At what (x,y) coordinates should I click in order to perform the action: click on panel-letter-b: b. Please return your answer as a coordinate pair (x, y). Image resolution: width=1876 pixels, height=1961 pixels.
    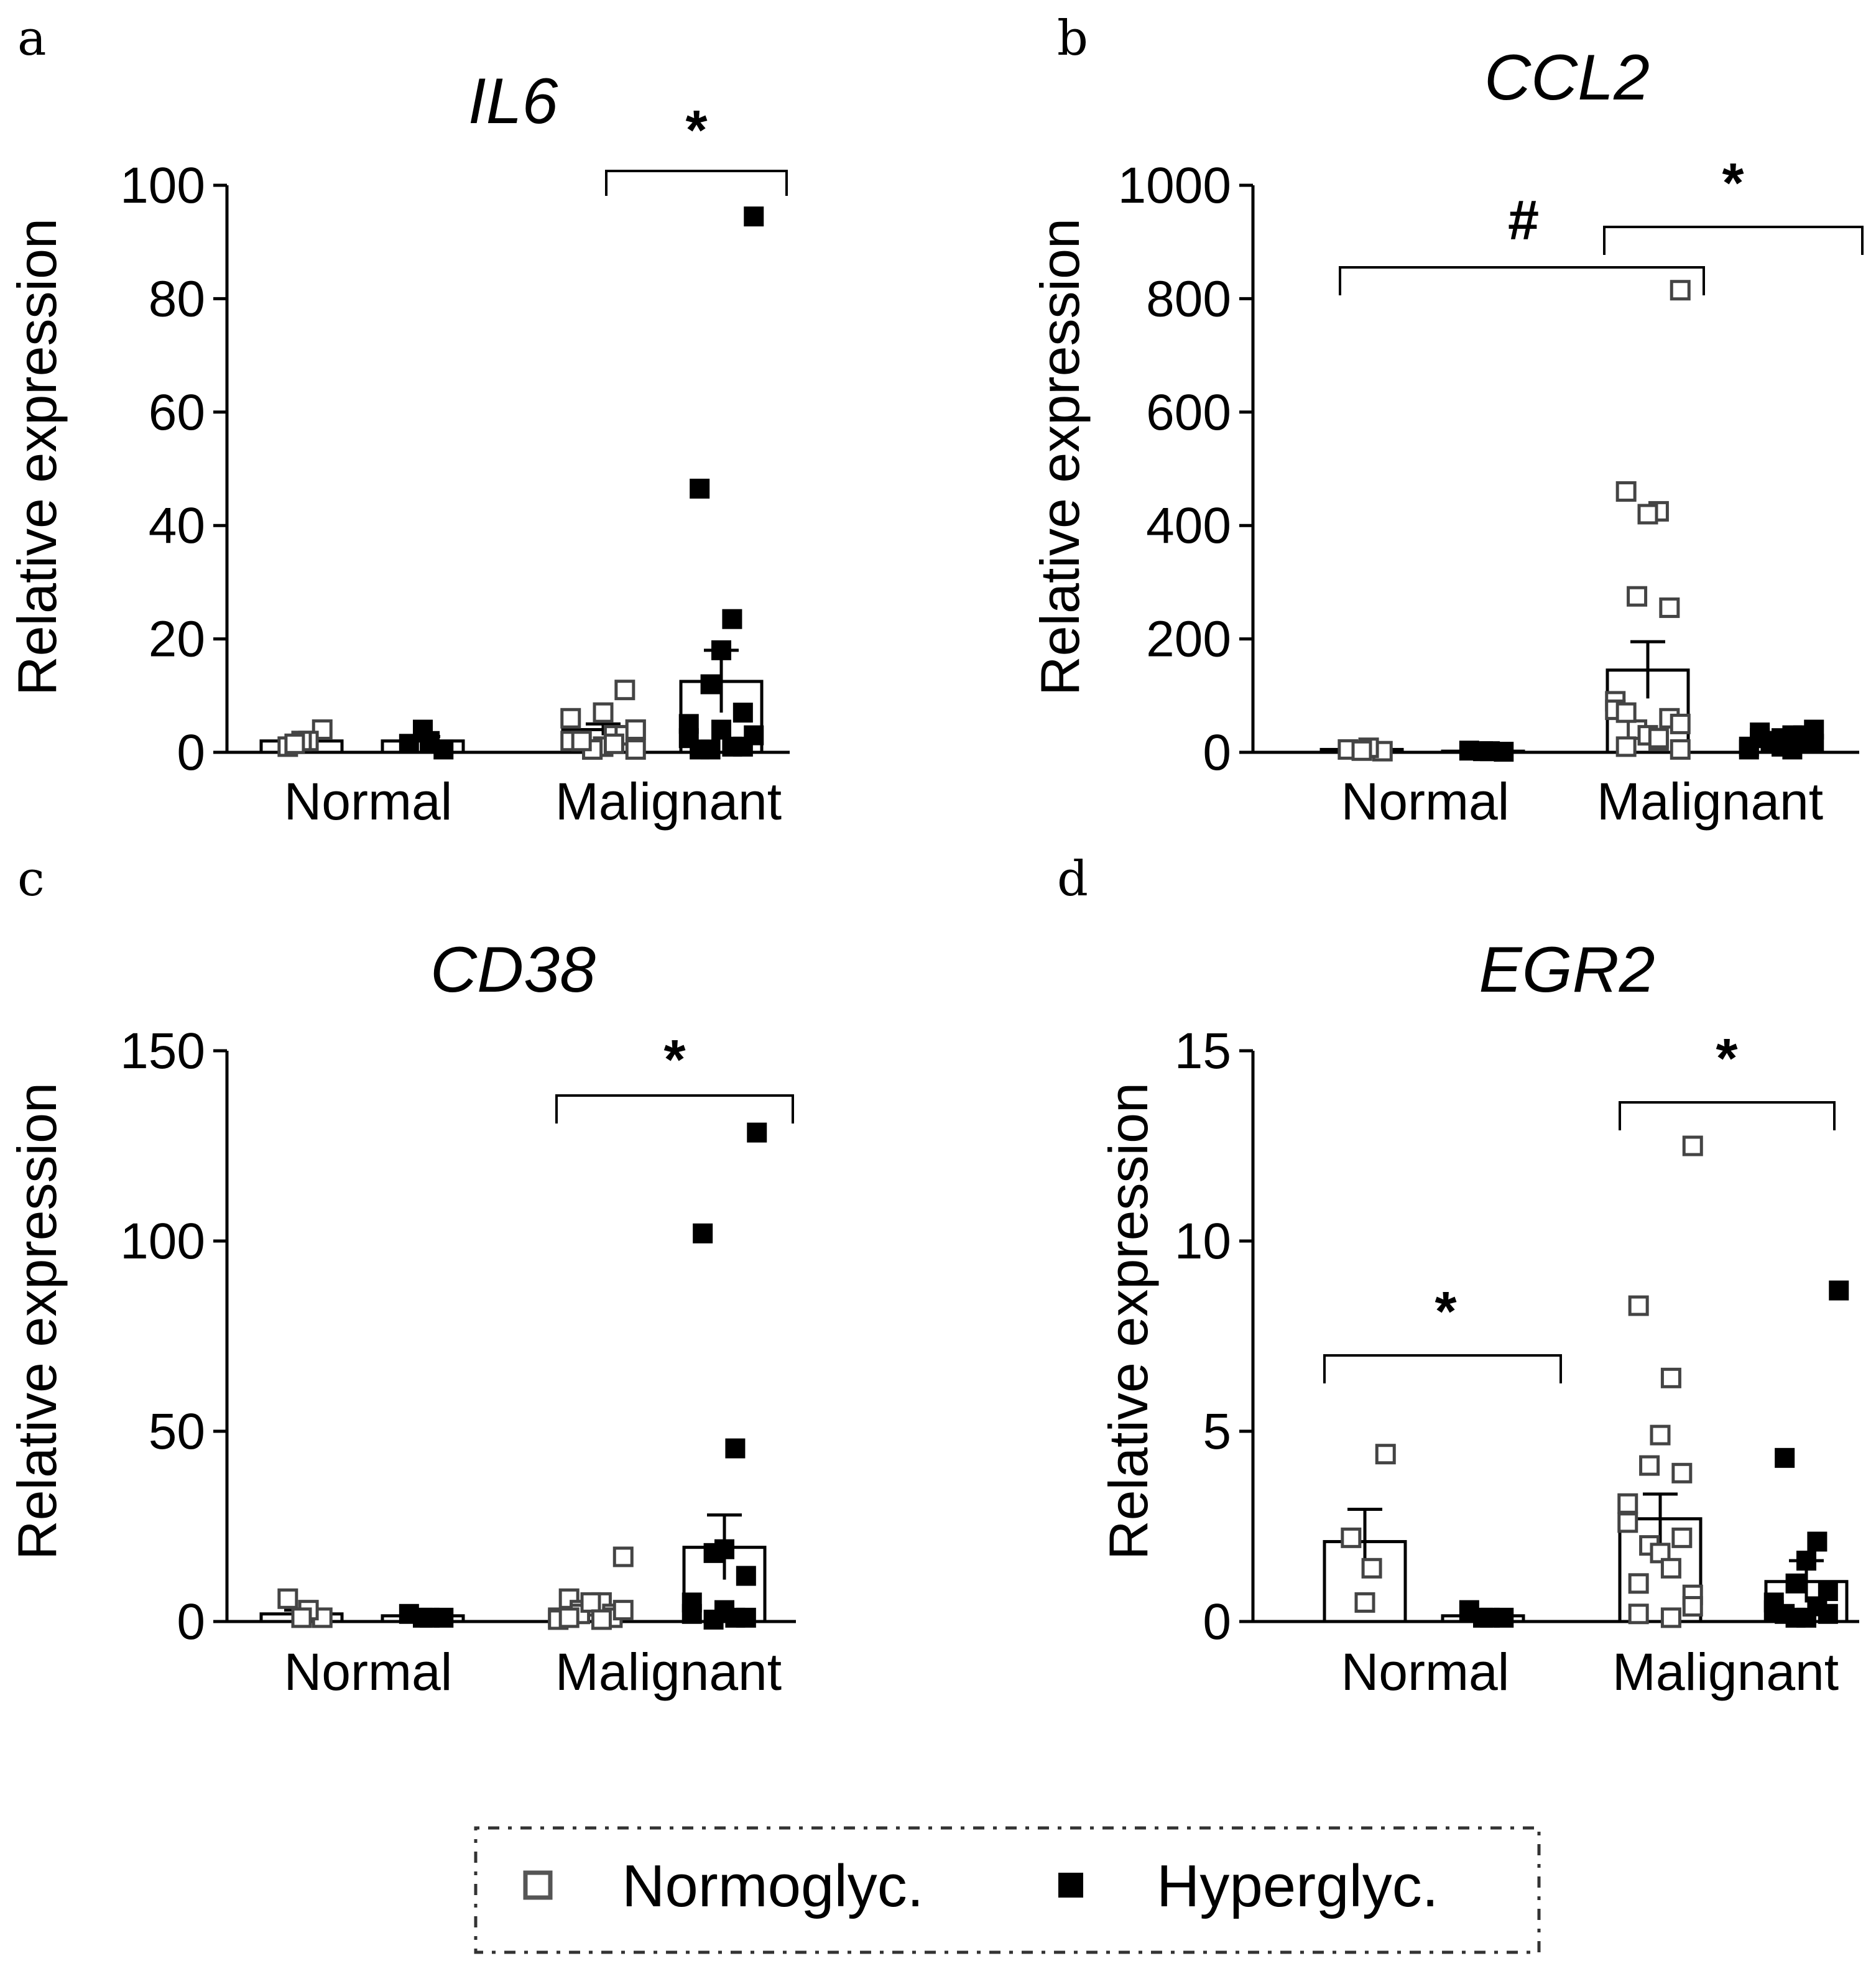
    Looking at the image, I should click on (1072, 39).